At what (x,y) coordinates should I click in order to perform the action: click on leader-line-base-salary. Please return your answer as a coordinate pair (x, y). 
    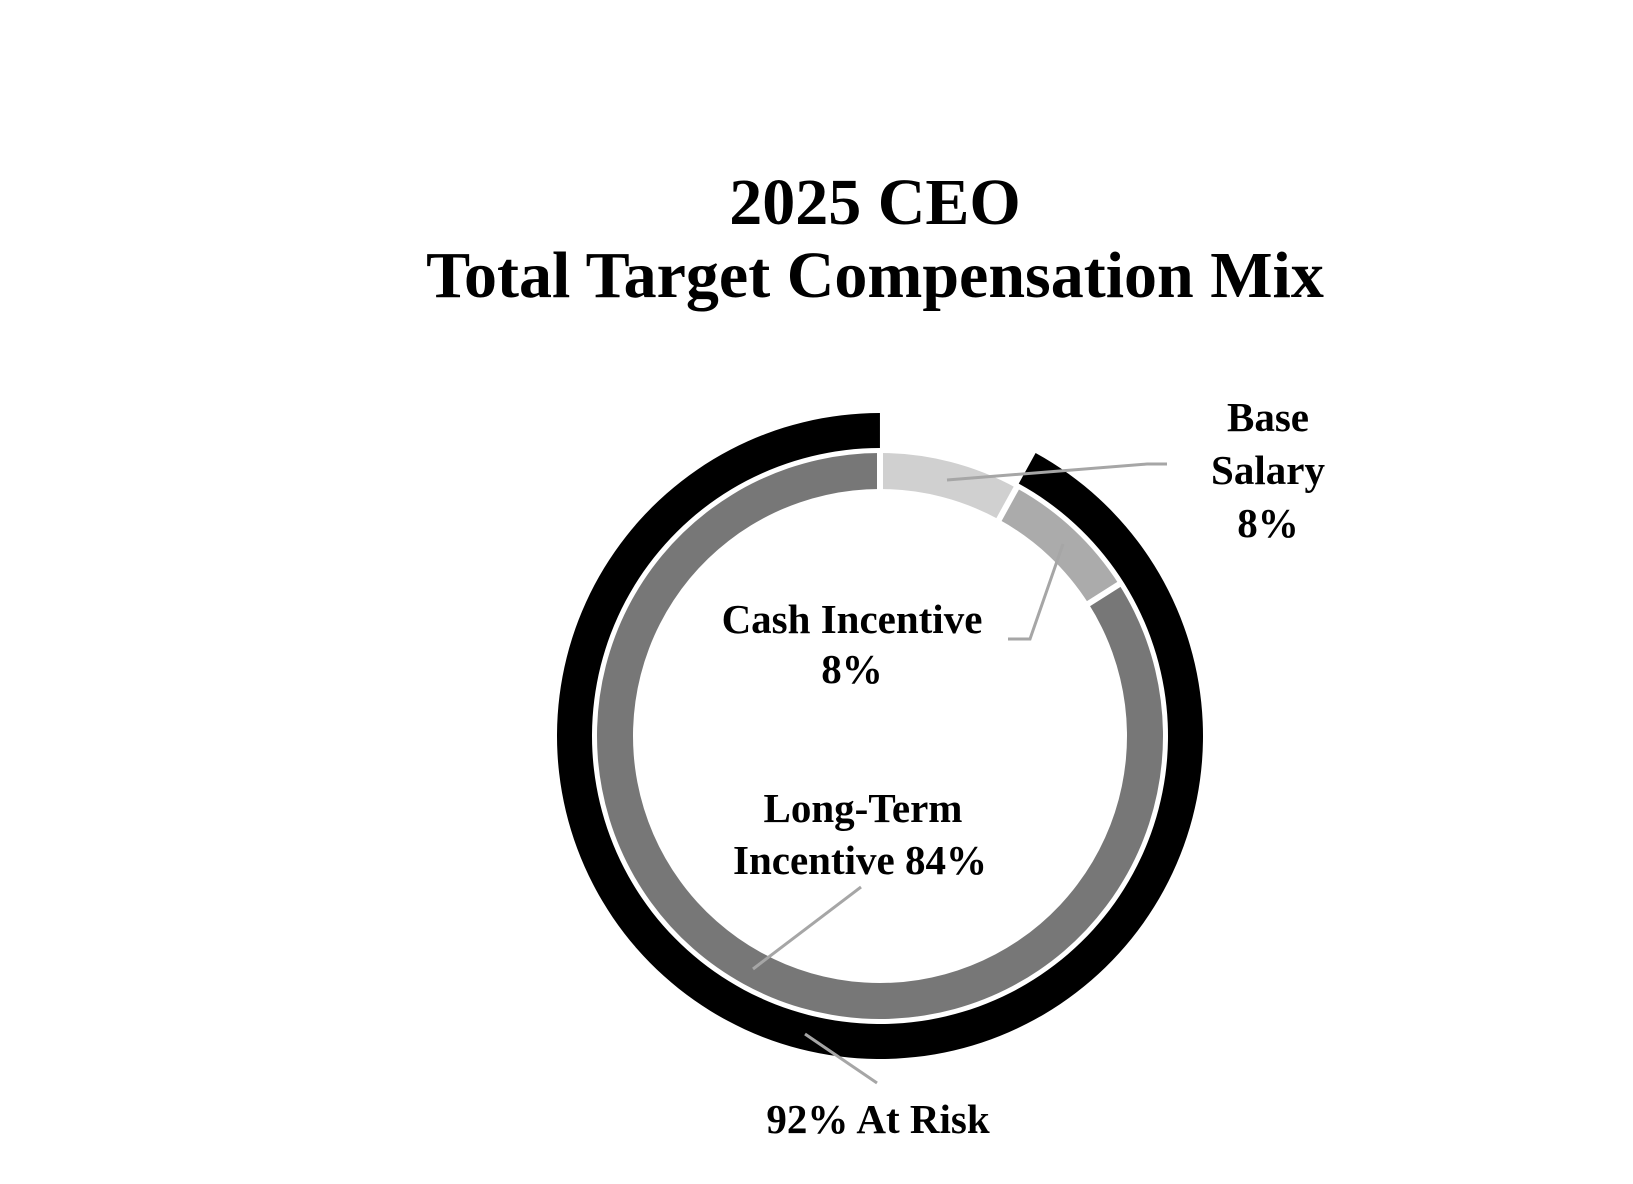
    Looking at the image, I should click on (1056, 472).